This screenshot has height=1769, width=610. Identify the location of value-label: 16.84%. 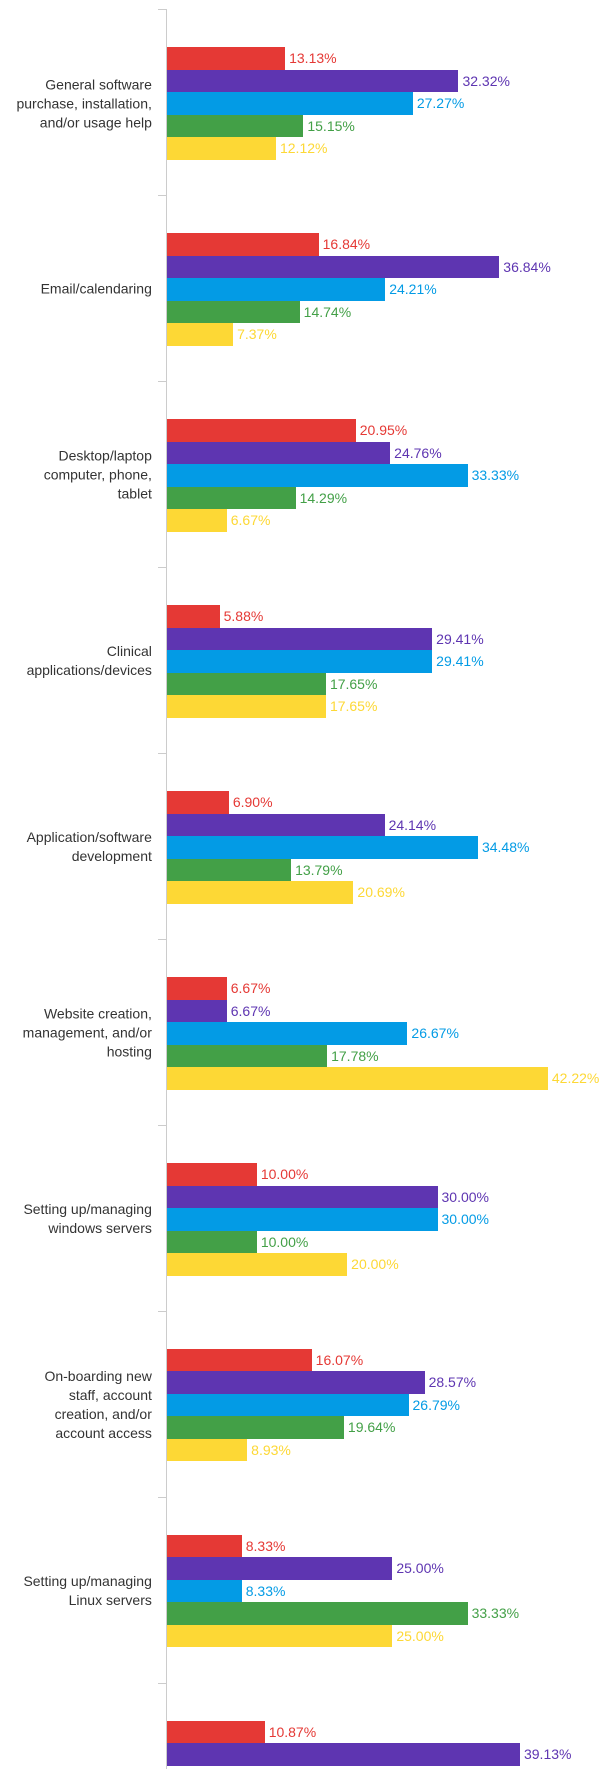
(346, 244).